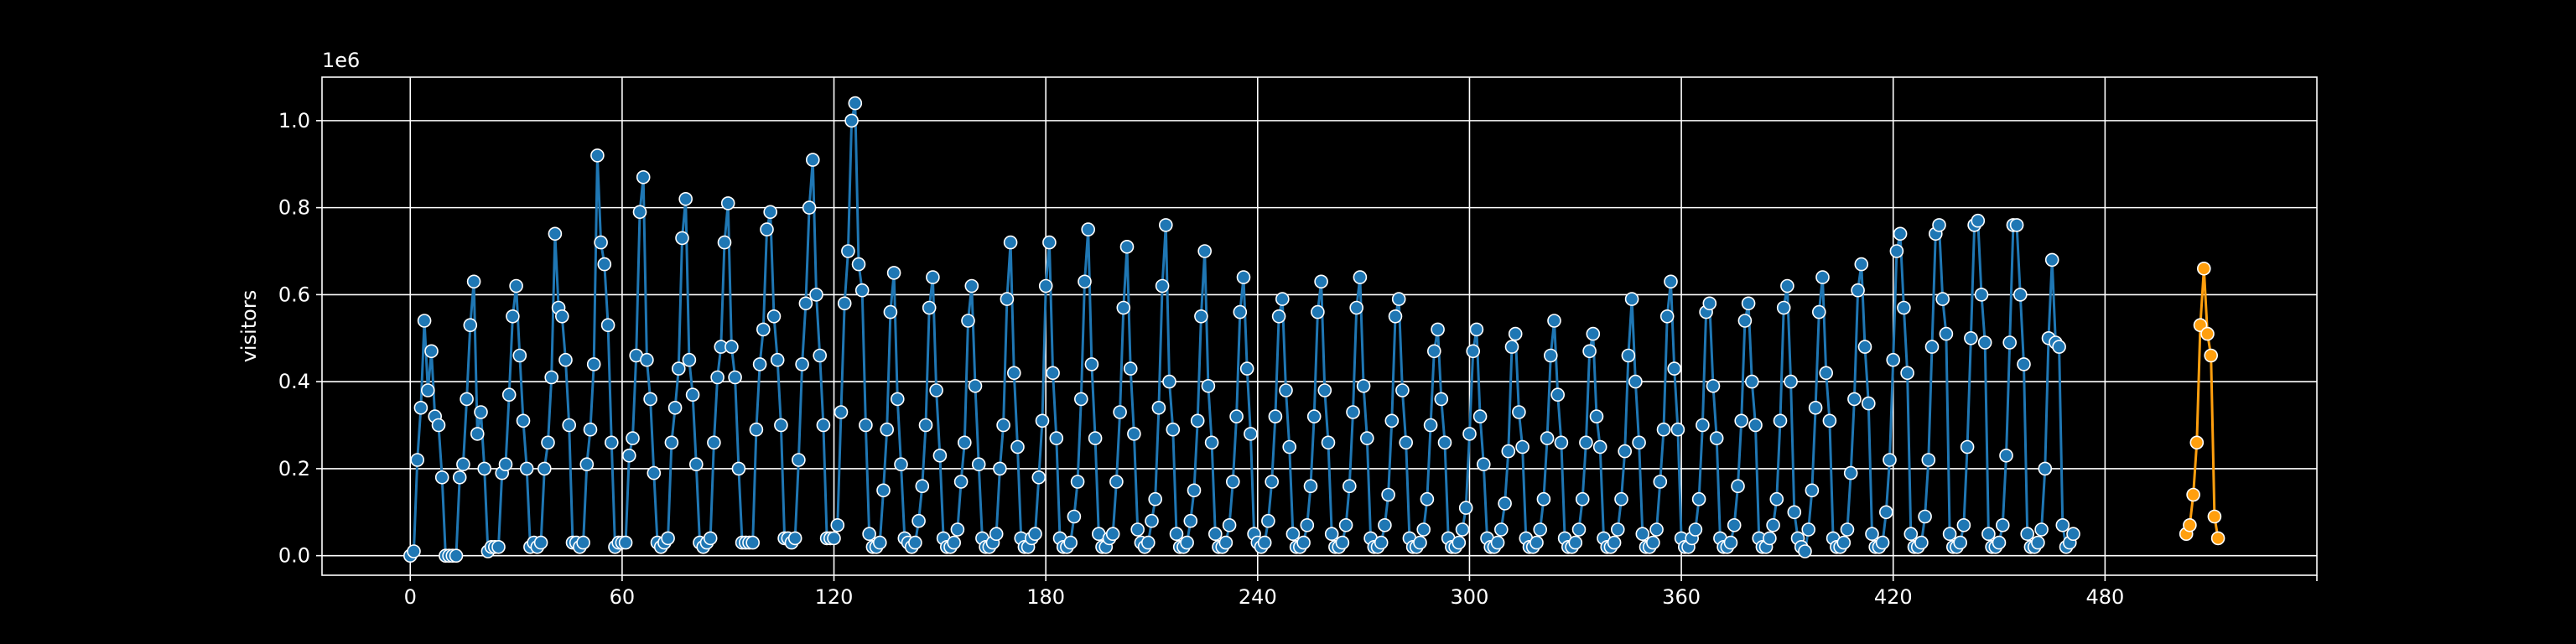 This screenshot has height=644, width=2576. Describe the element at coordinates (410, 597) in the screenshot. I see `x-tick-label: 0` at that location.